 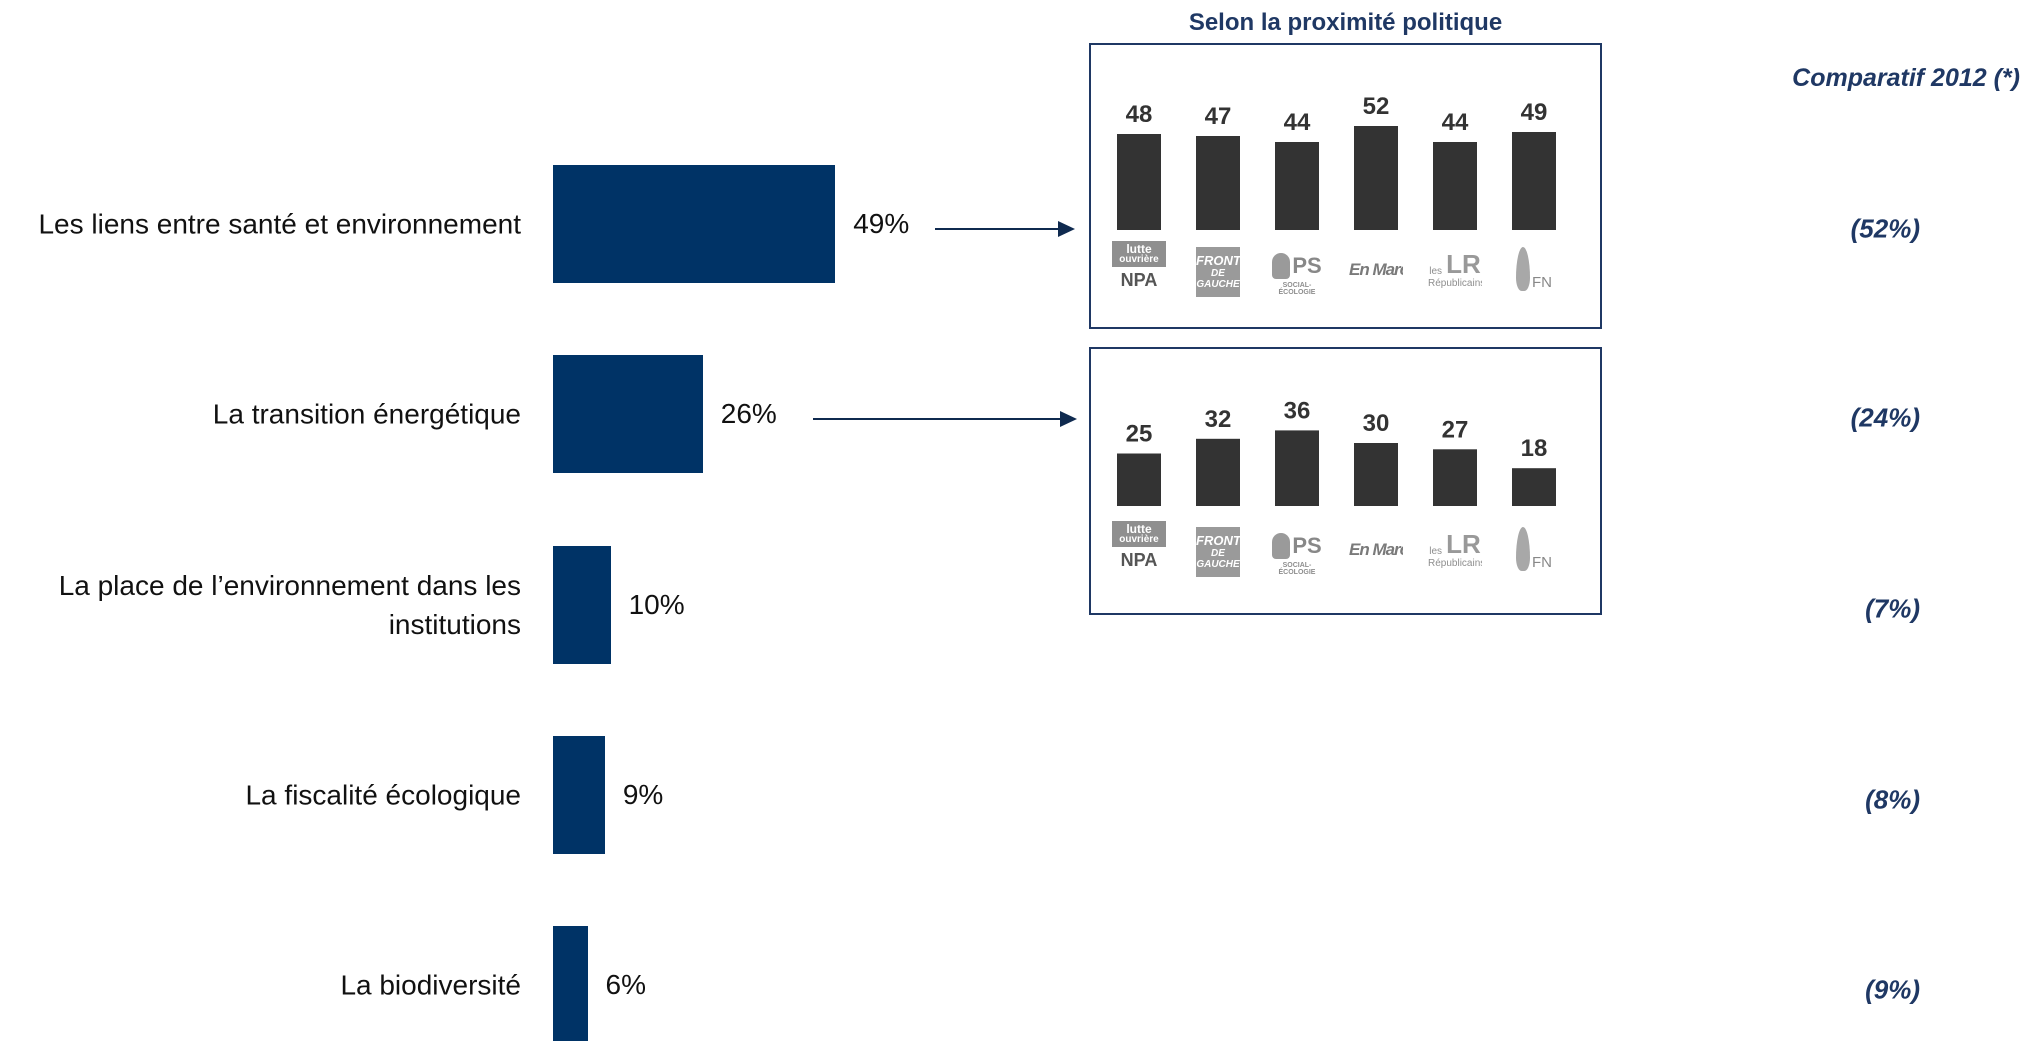 I want to click on party-value-label: 49, so click(x=1534, y=112).